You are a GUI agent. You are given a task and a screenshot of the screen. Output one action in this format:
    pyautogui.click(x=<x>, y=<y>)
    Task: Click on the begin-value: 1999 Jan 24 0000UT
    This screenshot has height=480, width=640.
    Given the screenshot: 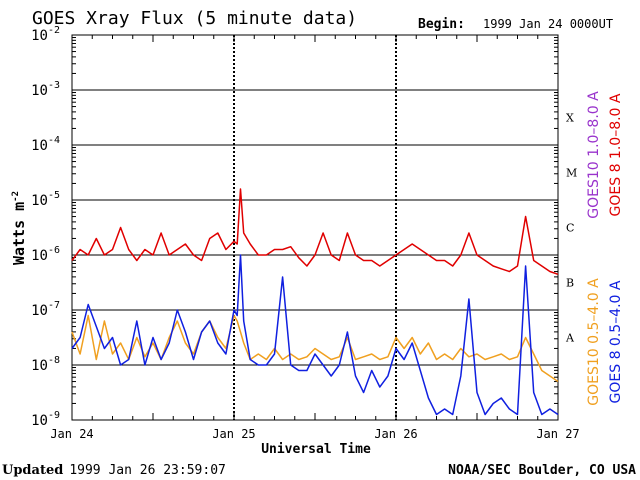 What is the action you would take?
    pyautogui.click(x=548, y=24)
    